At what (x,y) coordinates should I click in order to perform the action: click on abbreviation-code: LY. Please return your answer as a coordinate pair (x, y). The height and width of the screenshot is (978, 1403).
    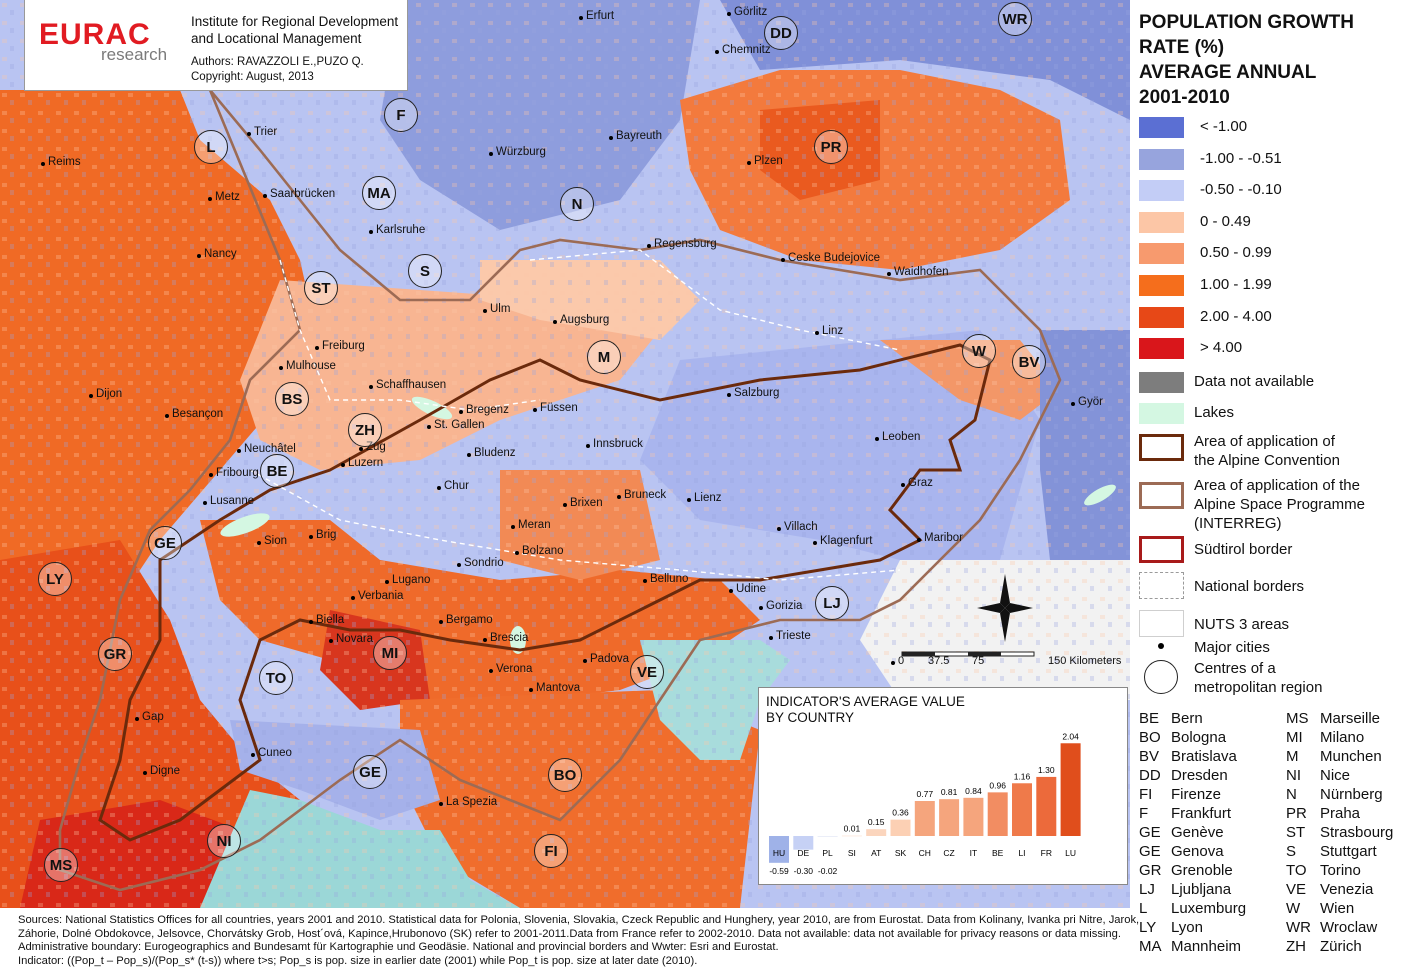
    Looking at the image, I should click on (1148, 927).